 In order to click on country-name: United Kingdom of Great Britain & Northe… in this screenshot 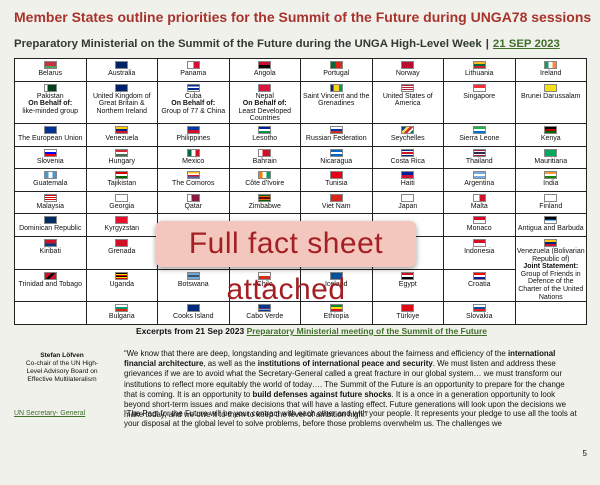, I will do `click(121, 103)`.